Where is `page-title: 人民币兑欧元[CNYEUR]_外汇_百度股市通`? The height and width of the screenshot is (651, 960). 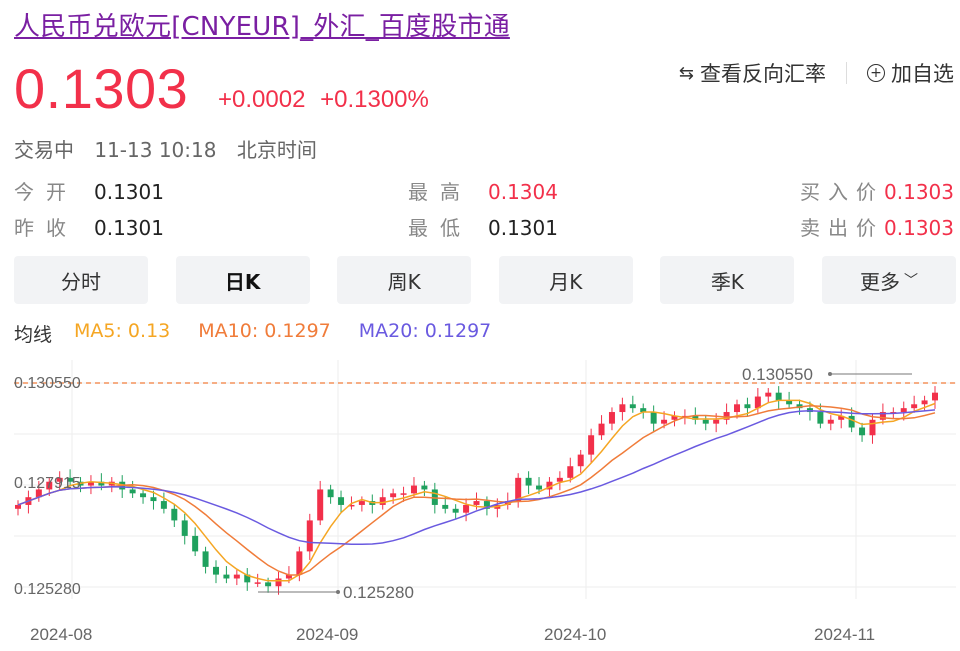 page-title: 人民币兑欧元[CNYEUR]_外汇_百度股市通 is located at coordinates (262, 27).